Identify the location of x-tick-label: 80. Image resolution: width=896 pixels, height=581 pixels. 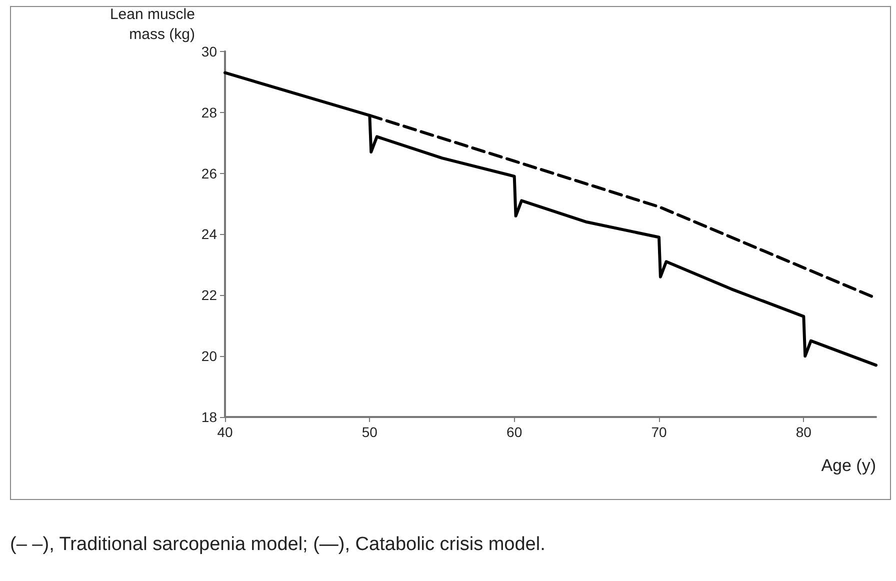
(804, 432).